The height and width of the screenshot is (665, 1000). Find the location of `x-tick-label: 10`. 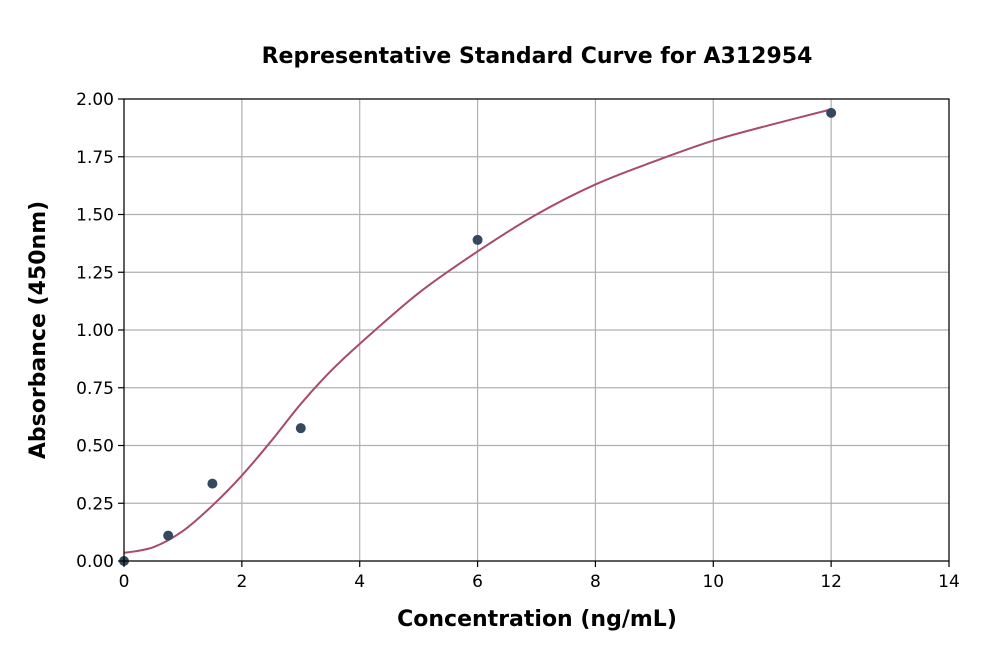

x-tick-label: 10 is located at coordinates (713, 582).